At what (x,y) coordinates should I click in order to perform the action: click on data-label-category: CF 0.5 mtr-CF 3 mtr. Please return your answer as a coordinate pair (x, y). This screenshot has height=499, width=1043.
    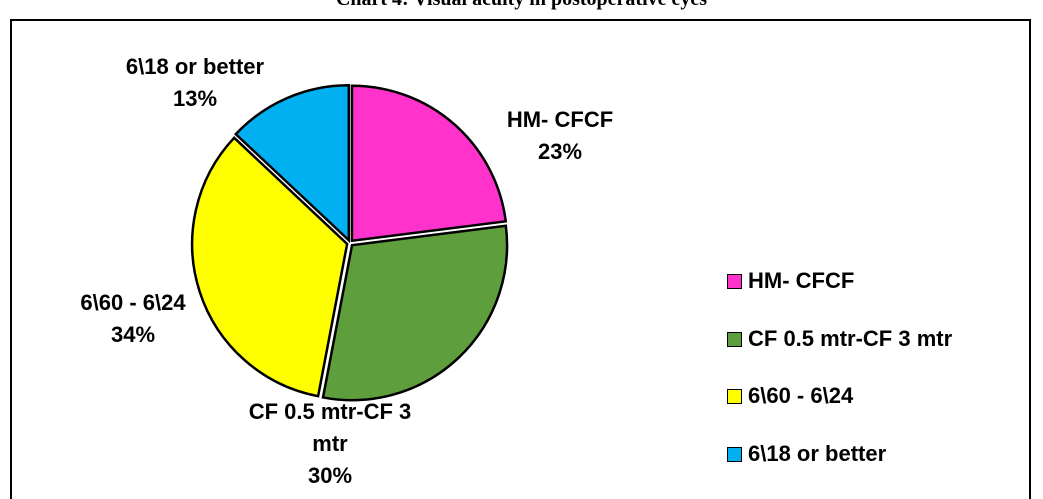
    Looking at the image, I should click on (330, 427).